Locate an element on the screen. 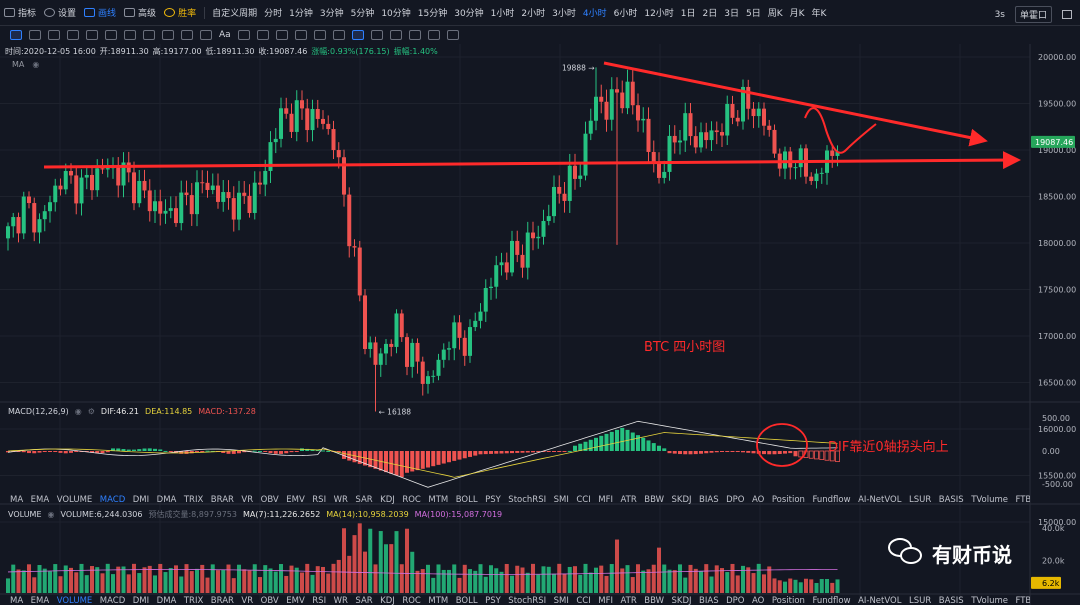 The image size is (1080, 605). arrow-tool-icon is located at coordinates (187, 35).